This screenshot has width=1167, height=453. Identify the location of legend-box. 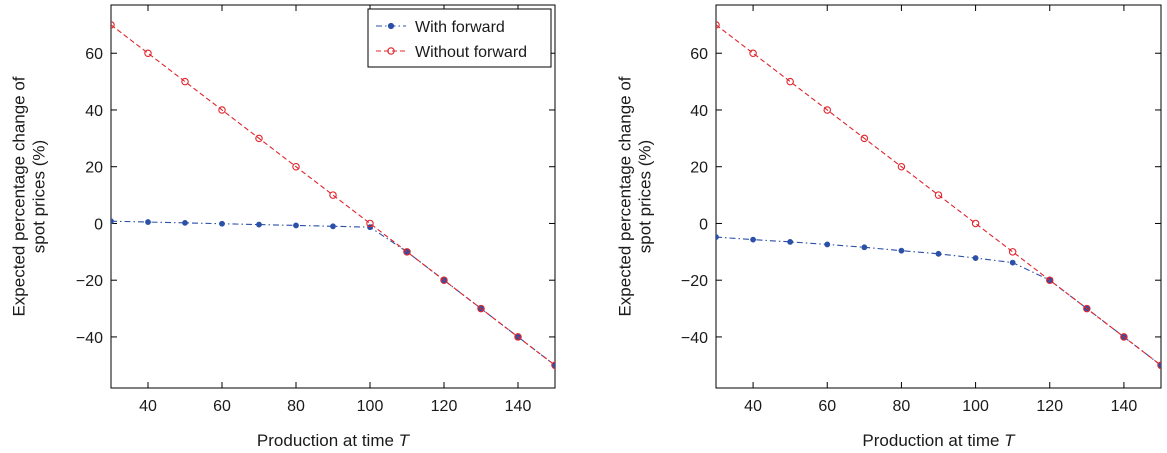
(459, 38).